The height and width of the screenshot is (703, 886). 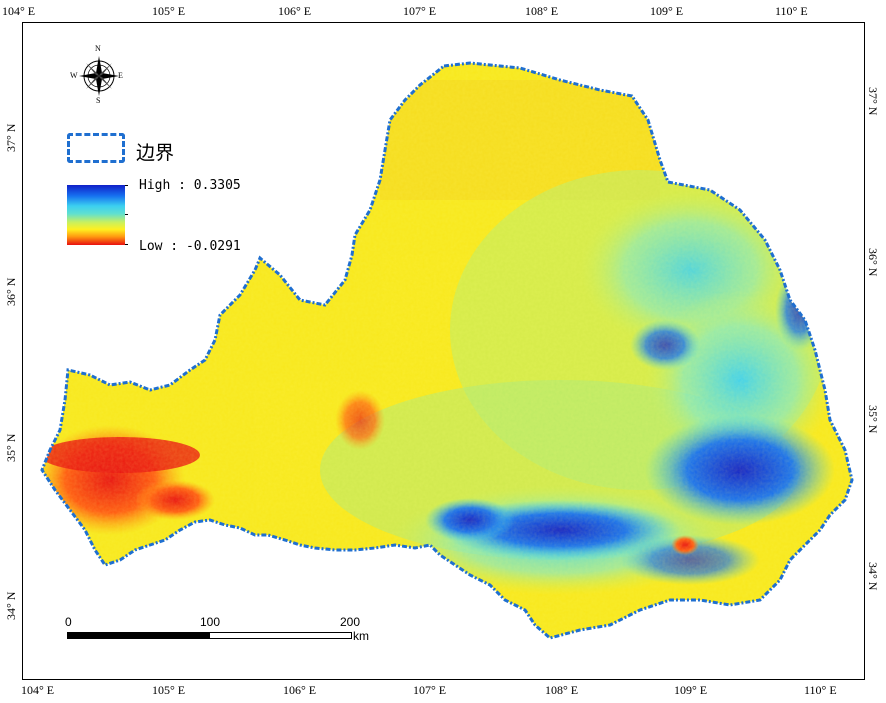 I want to click on lon-label-top: 109° E, so click(x=667, y=11).